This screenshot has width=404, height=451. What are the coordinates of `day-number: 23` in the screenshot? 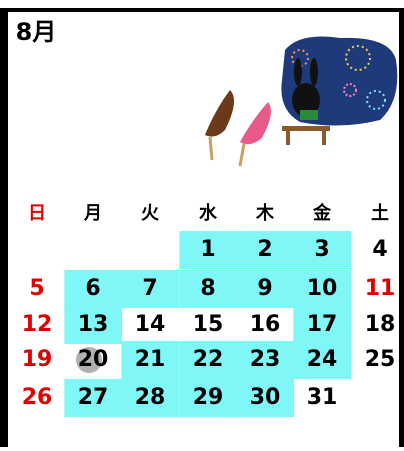 It's located at (265, 359).